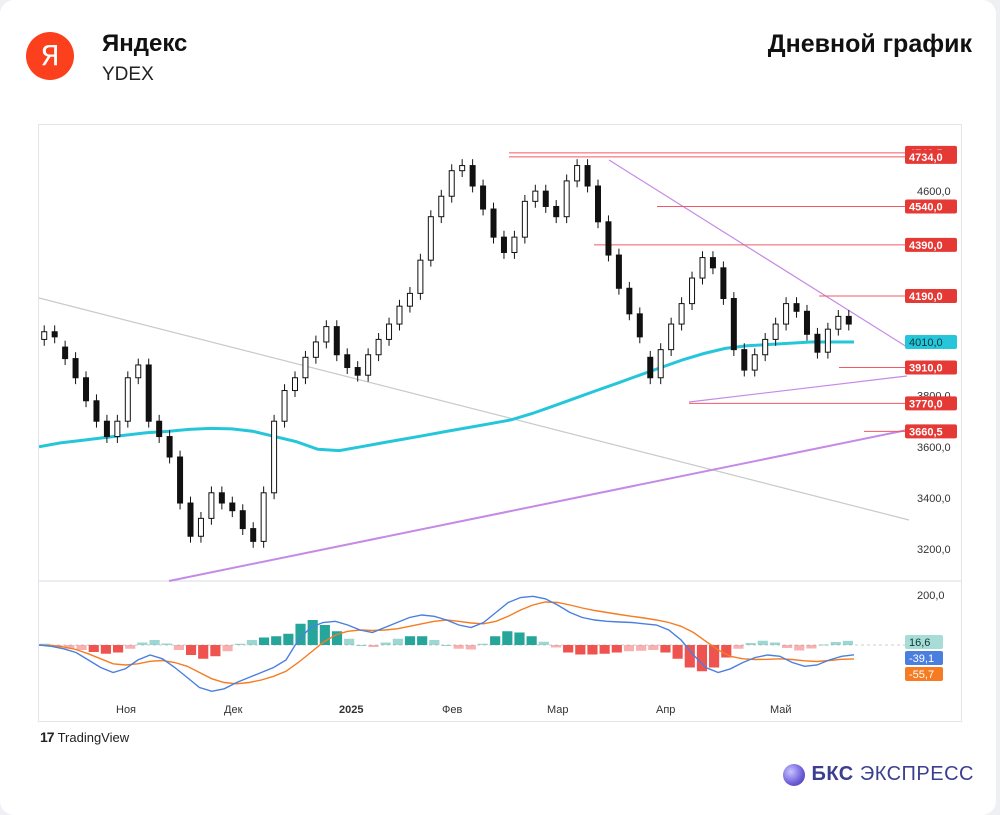 The width and height of the screenshot is (1000, 815). What do you see at coordinates (145, 43) in the screenshot?
I see `company-name: Яндекс` at bounding box center [145, 43].